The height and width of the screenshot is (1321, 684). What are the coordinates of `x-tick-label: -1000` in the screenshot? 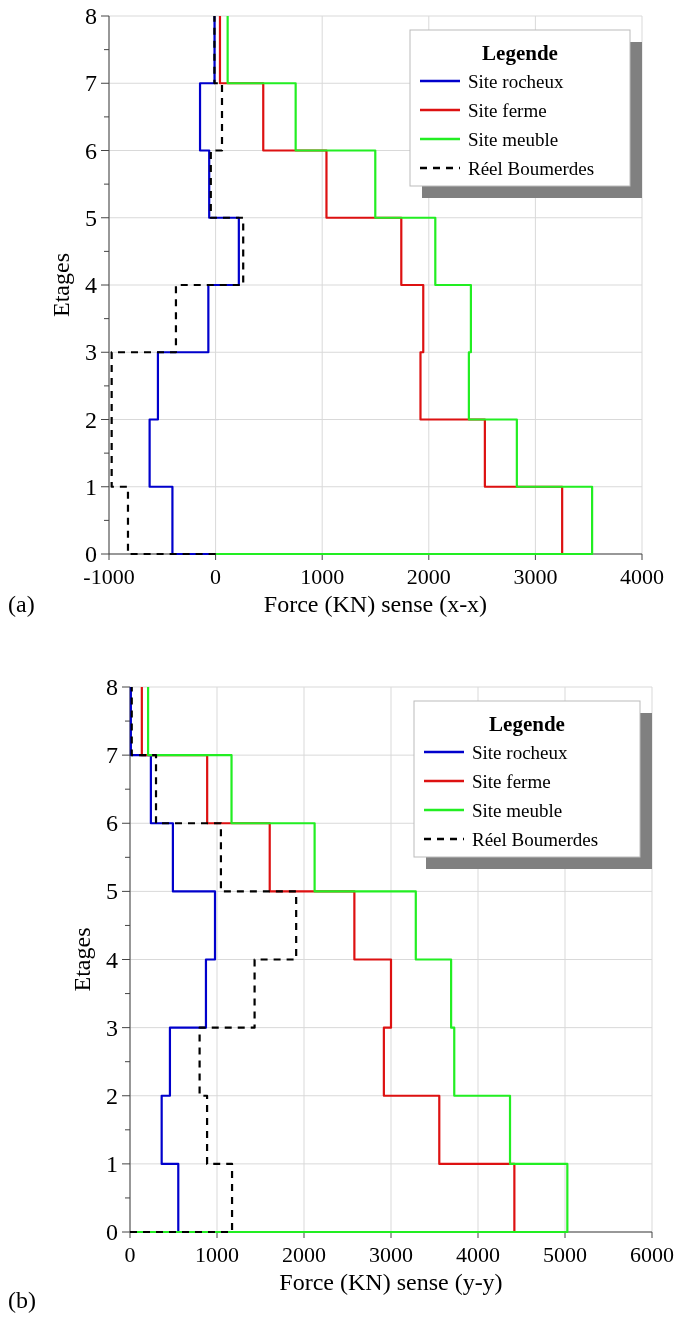 It's located at (109, 576).